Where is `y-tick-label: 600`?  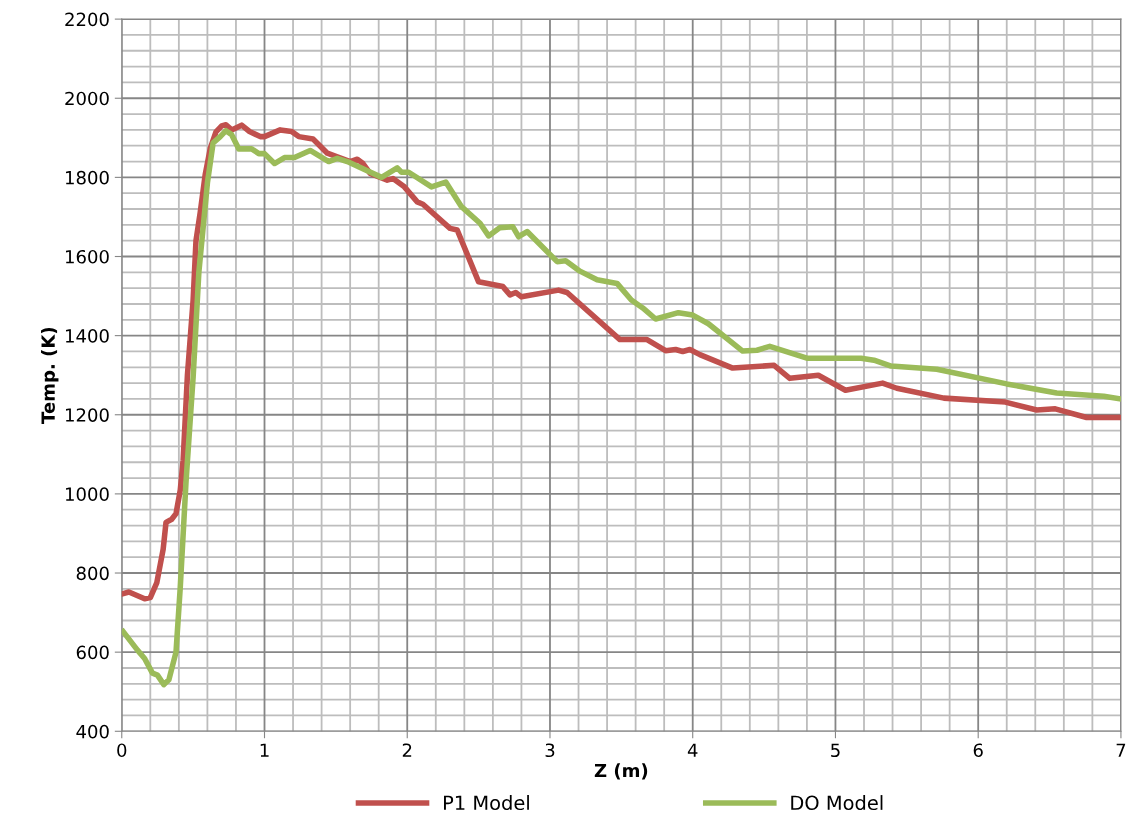 y-tick-label: 600 is located at coordinates (92, 652).